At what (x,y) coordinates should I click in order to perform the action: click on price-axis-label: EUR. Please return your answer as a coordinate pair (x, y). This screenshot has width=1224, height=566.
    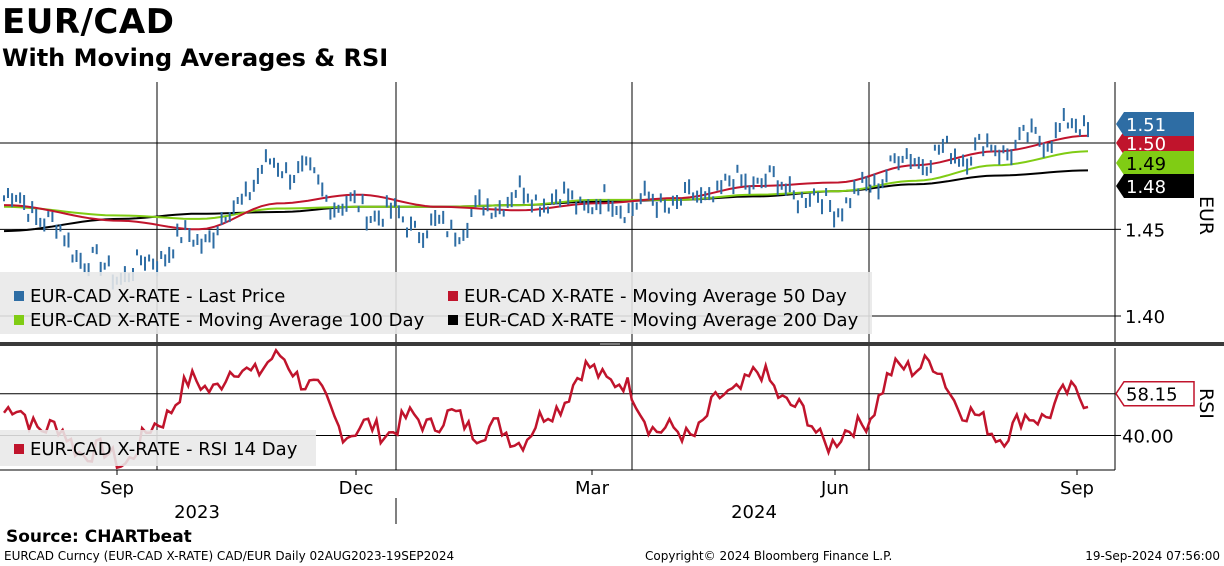
    Looking at the image, I should click on (1206, 215).